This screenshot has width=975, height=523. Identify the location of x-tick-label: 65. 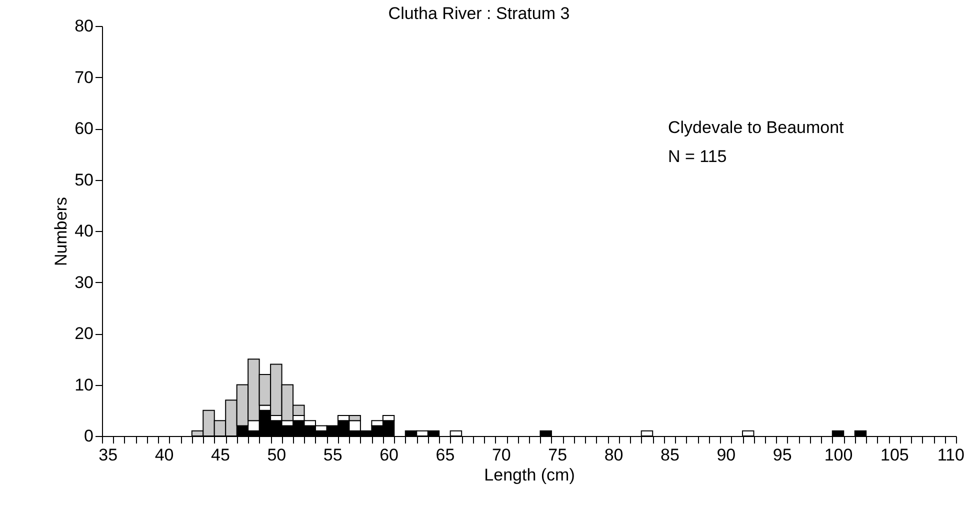
(445, 455).